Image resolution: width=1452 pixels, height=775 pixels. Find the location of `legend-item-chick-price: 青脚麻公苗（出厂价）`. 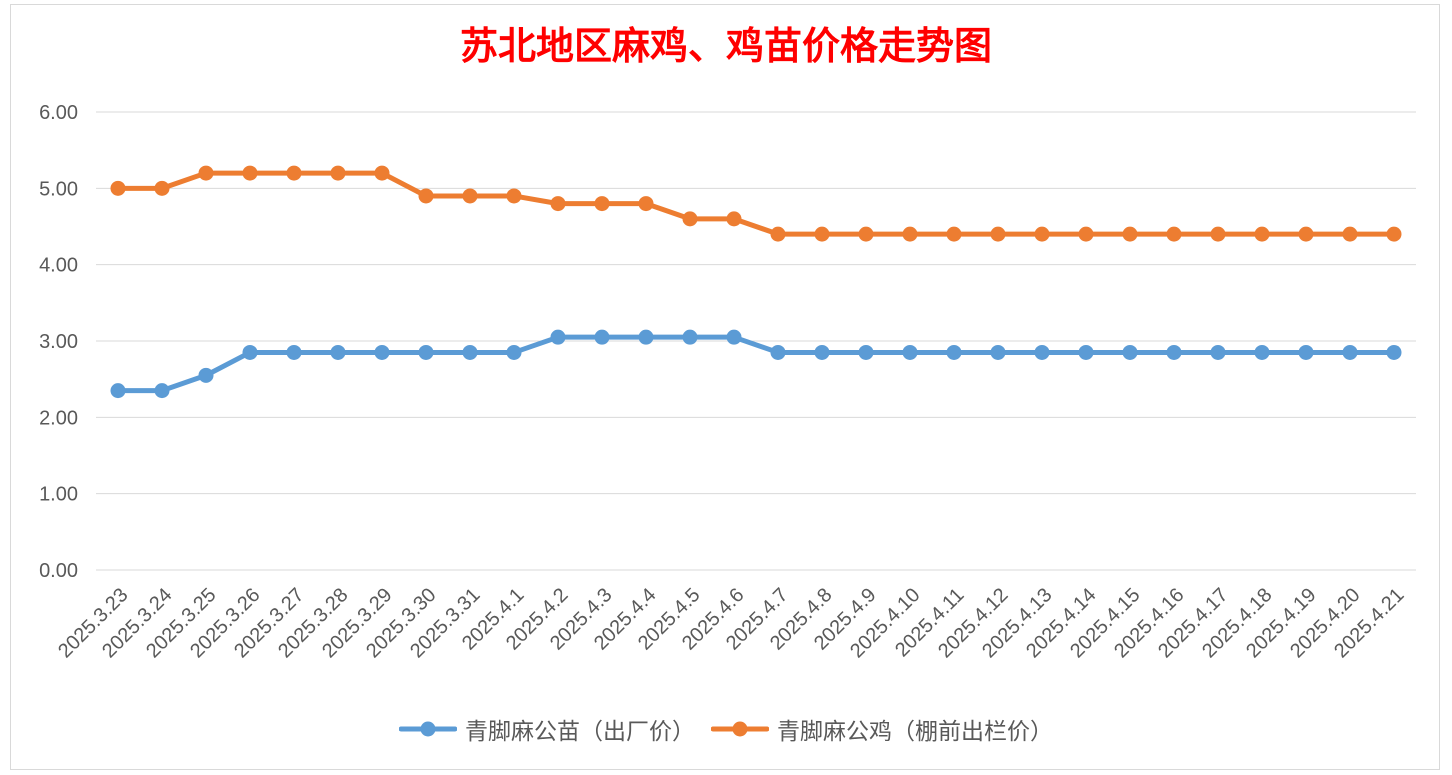

legend-item-chick-price: 青脚麻公苗（出厂价） is located at coordinates (547, 729).